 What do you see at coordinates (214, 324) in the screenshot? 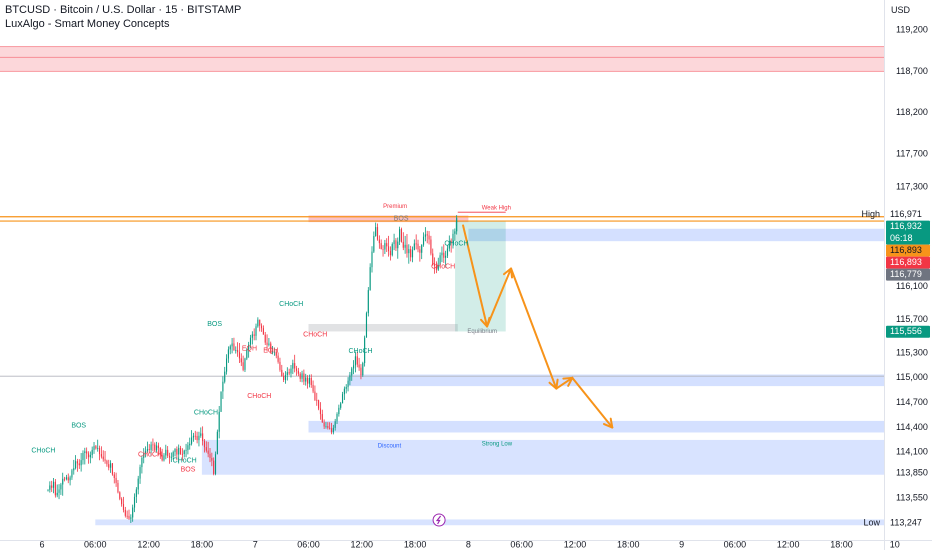
I see `structure-label: BOS` at bounding box center [214, 324].